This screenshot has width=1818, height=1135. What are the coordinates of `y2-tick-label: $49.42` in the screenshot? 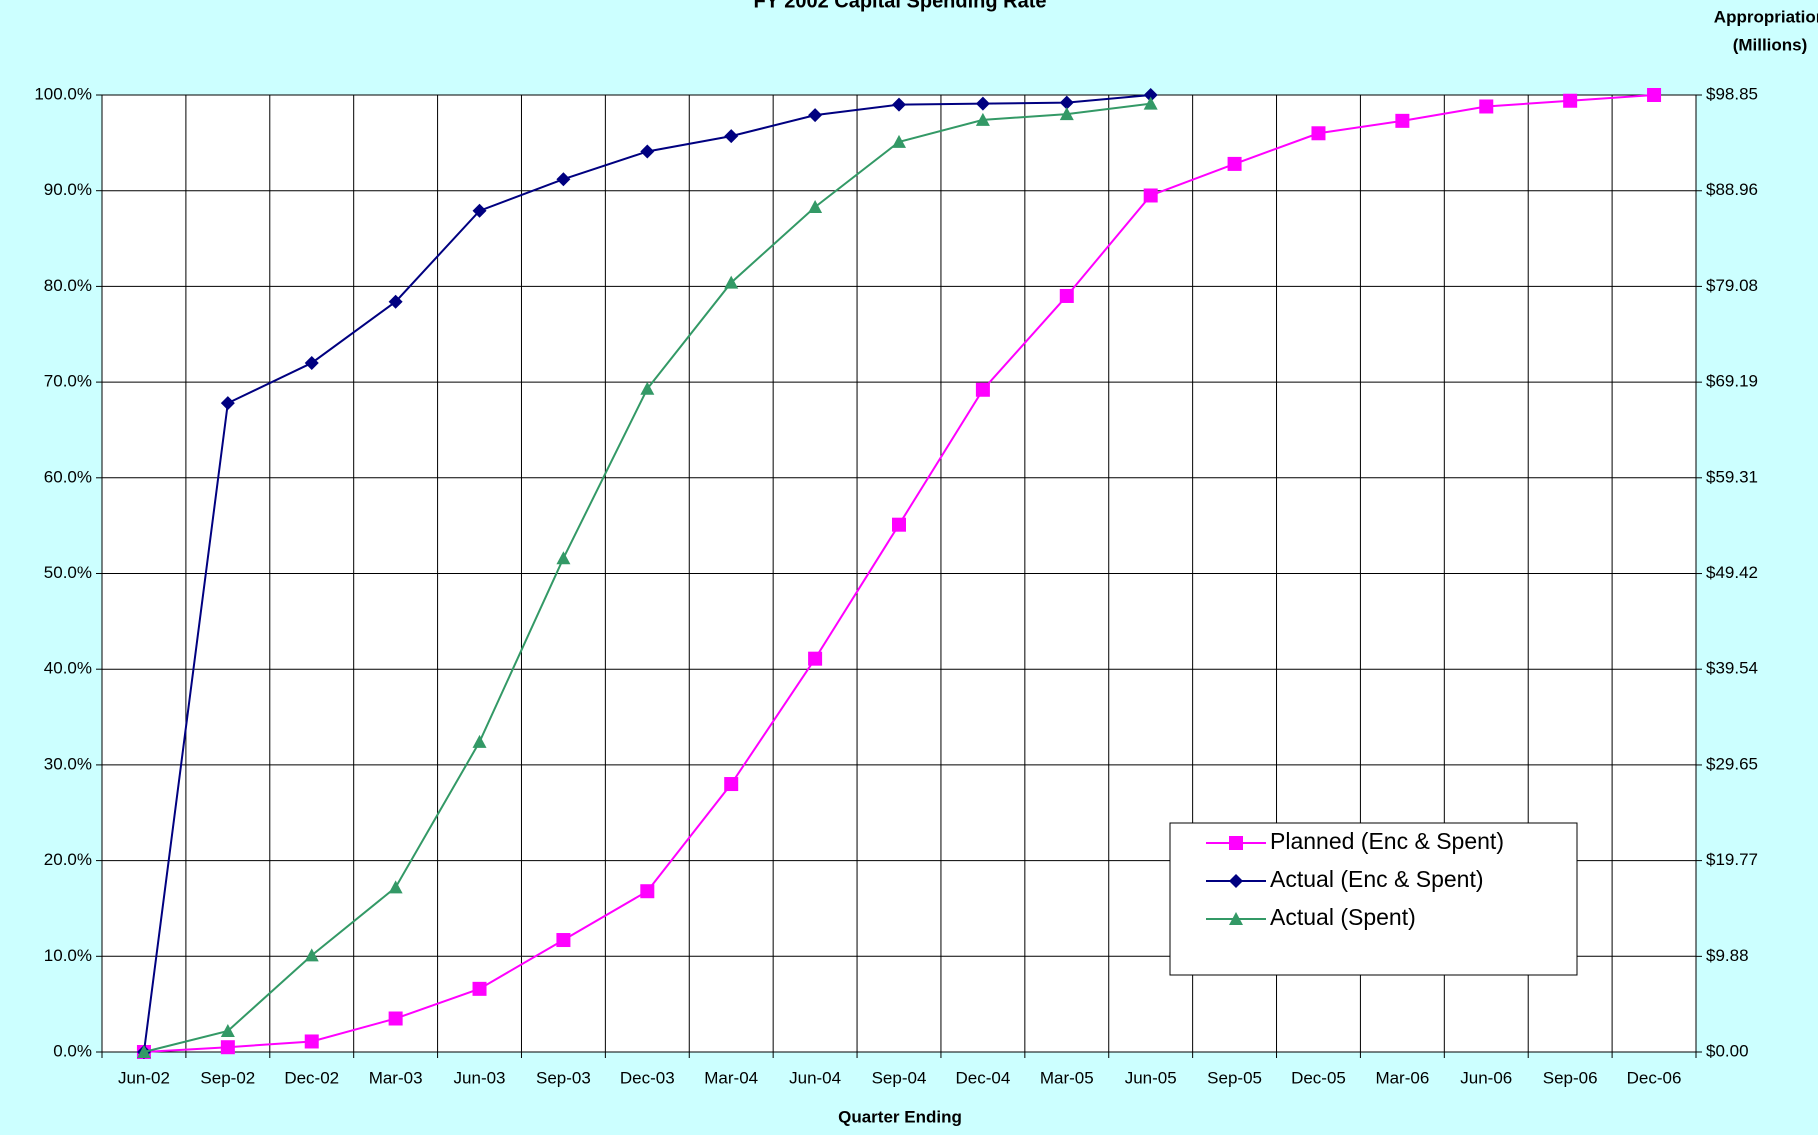 It's located at (1732, 572).